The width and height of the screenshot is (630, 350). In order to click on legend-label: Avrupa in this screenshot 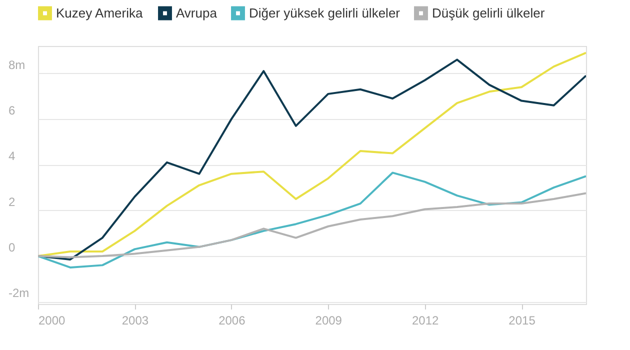, I will do `click(197, 12)`.